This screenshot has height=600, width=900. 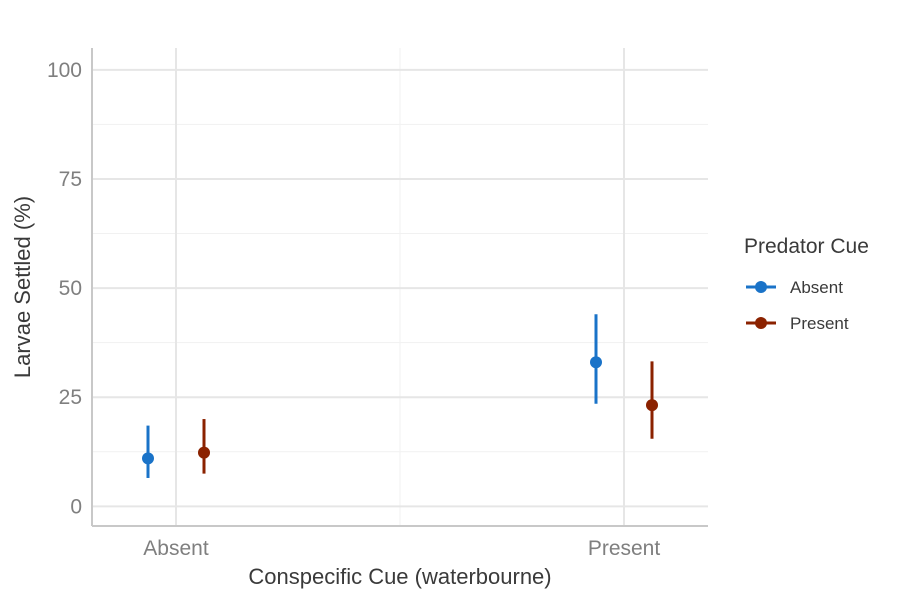 What do you see at coordinates (816, 287) in the screenshot?
I see `legend-label: Absent` at bounding box center [816, 287].